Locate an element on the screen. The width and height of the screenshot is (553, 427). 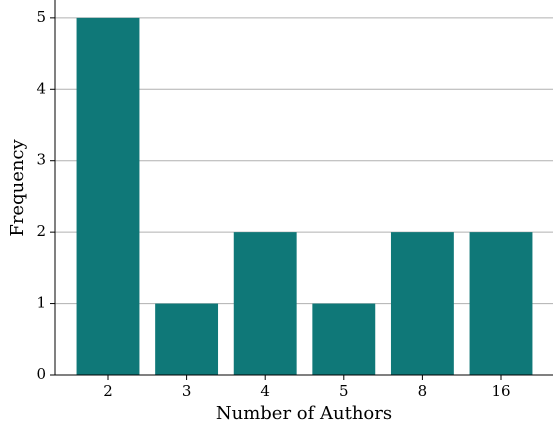
x-axis-label: Number of Authors is located at coordinates (304, 413).